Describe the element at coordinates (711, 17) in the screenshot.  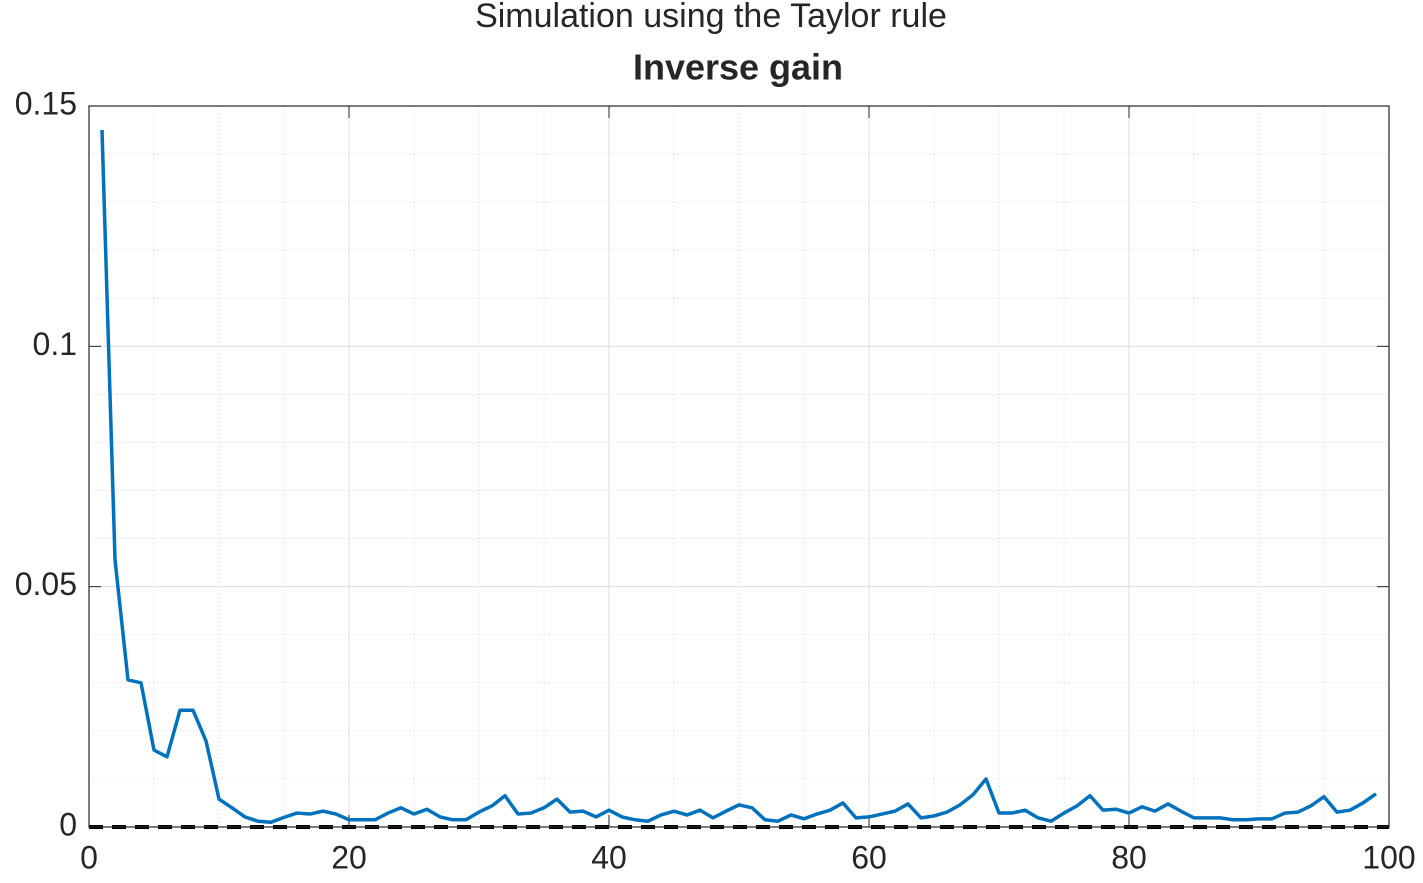
I see `suptitle: Simulation using the Taylor rule` at that location.